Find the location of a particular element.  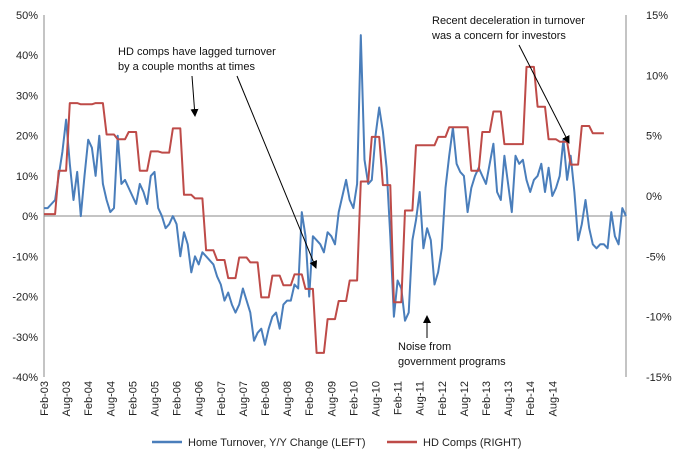

legend-label-turnover: Home Turnover, Y/Y Change (LEFT) is located at coordinates (277, 443).